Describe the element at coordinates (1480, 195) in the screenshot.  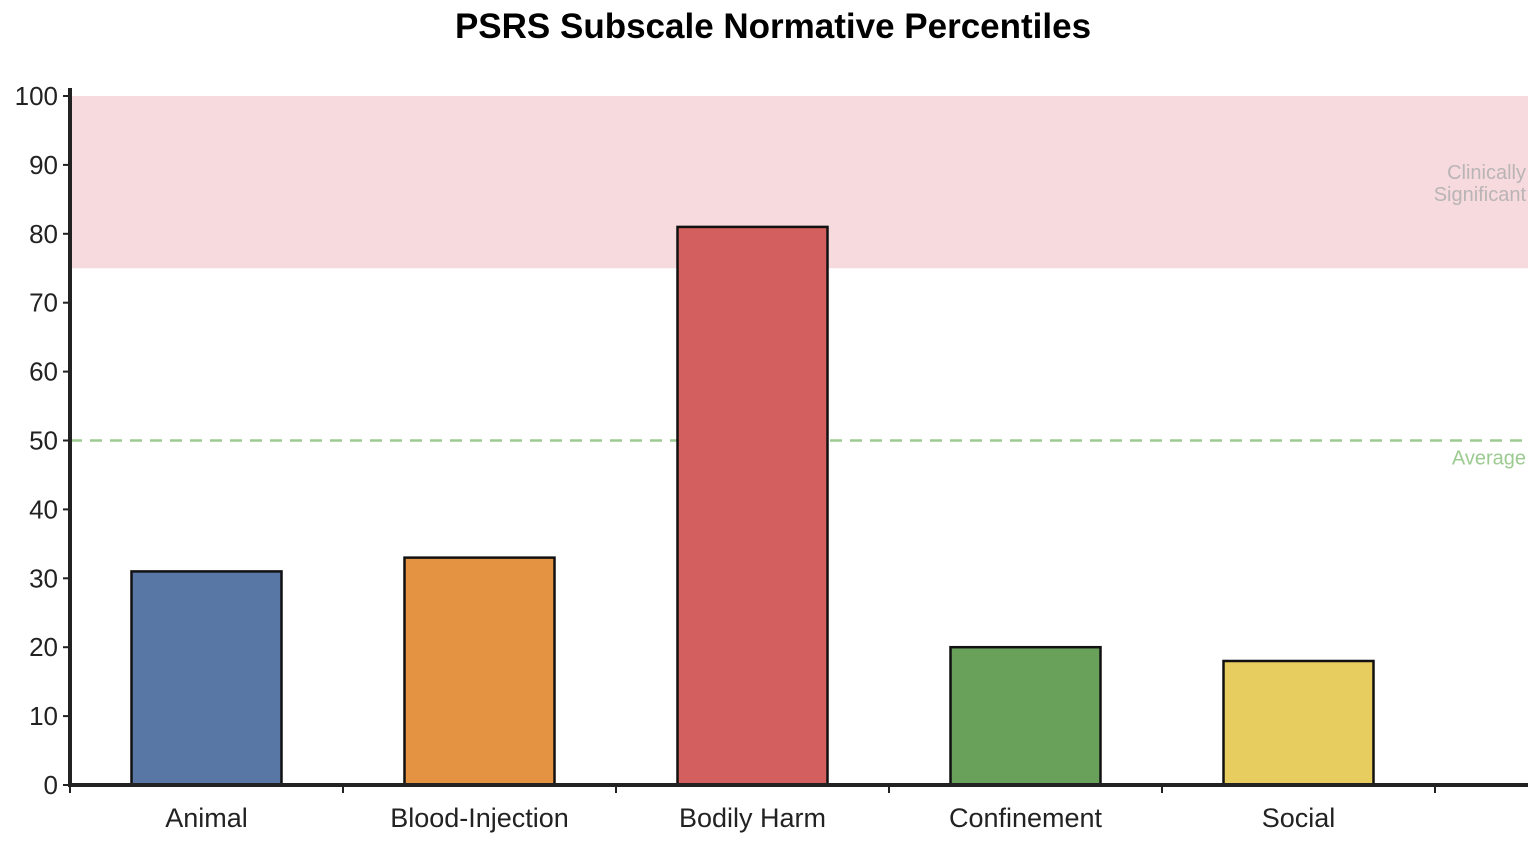
I see `clinical-band-label: Significant` at that location.